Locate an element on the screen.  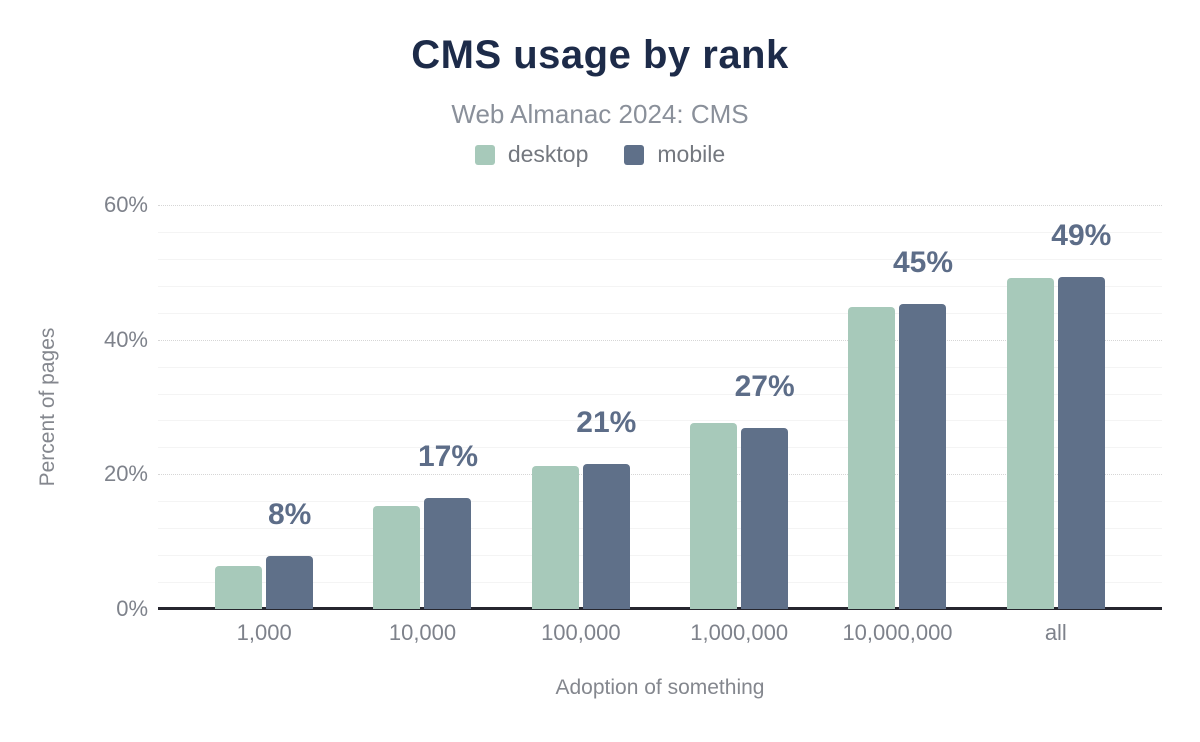
x-tick-label: 10,000,000 is located at coordinates (897, 632).